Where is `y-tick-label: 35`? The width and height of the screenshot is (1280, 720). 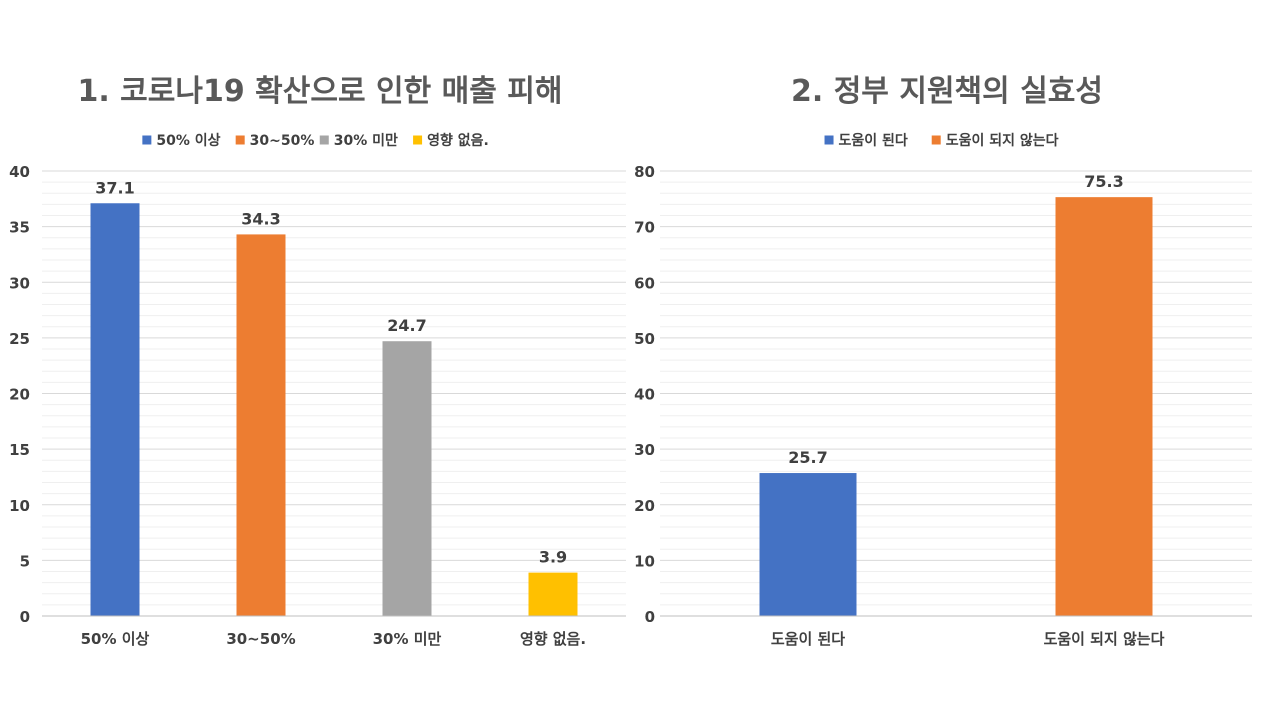 y-tick-label: 35 is located at coordinates (19, 228).